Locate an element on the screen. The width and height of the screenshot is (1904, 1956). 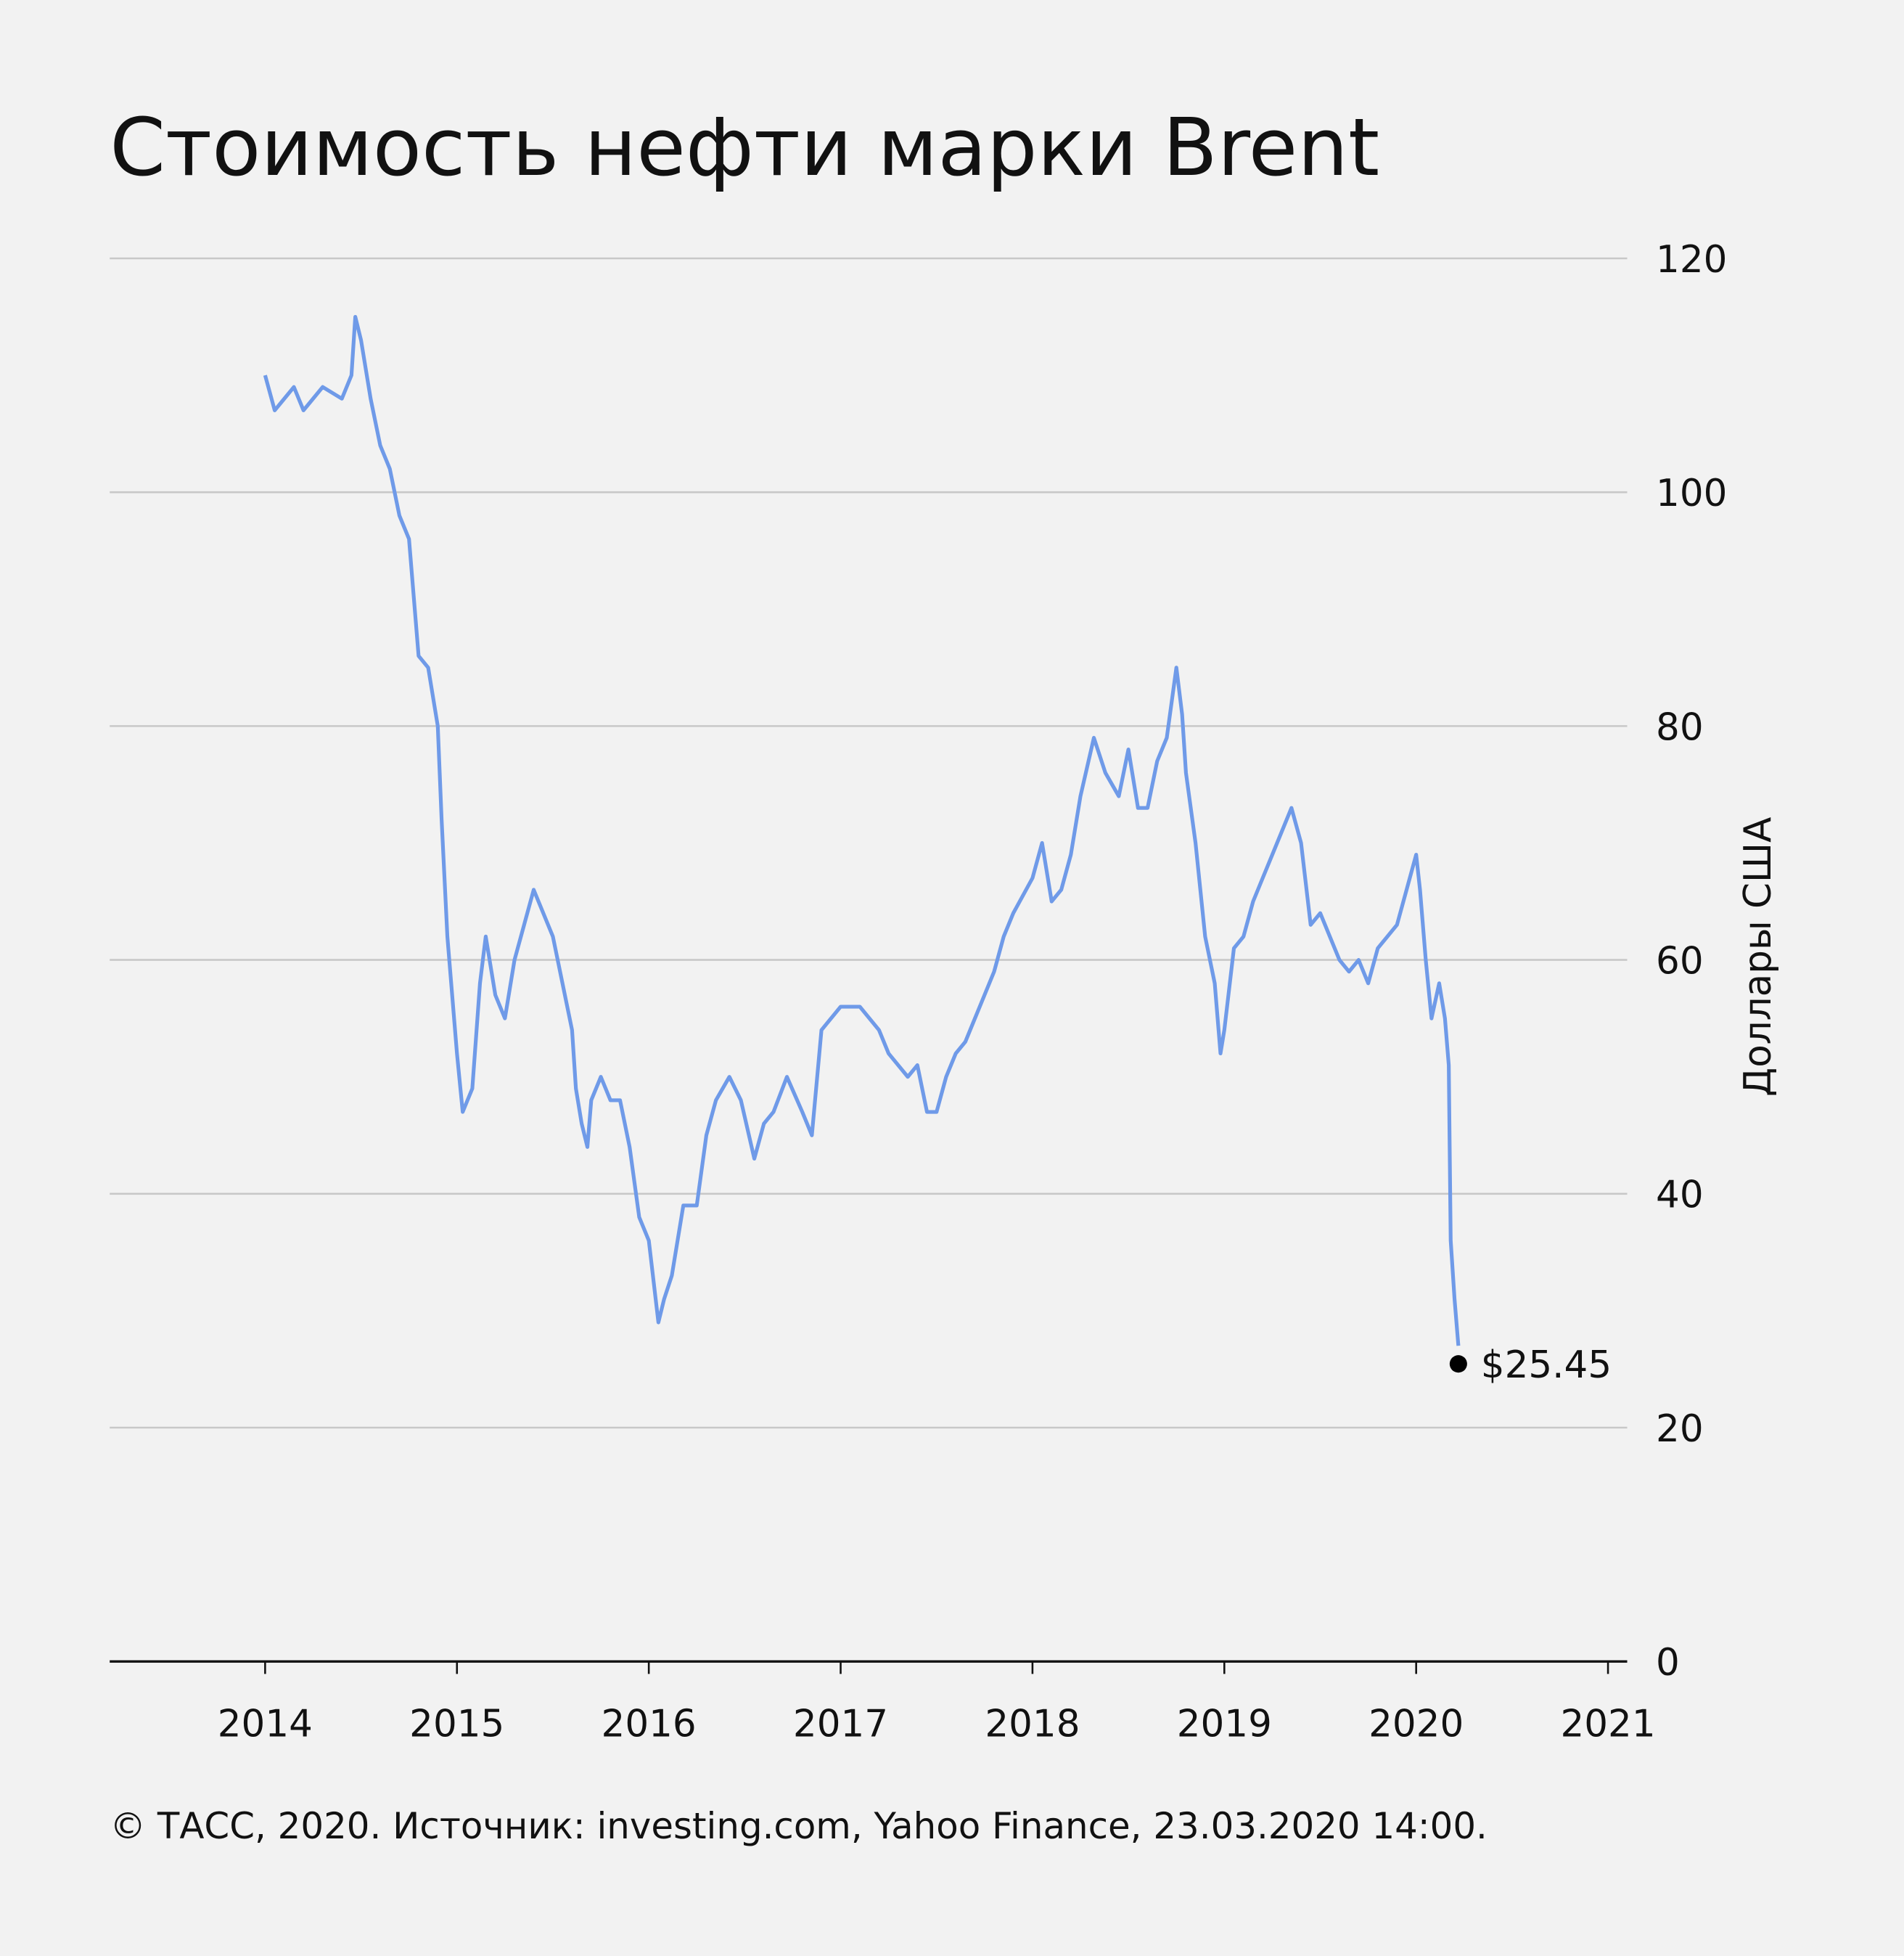
x-tick-label: 2015 is located at coordinates (456, 1724).